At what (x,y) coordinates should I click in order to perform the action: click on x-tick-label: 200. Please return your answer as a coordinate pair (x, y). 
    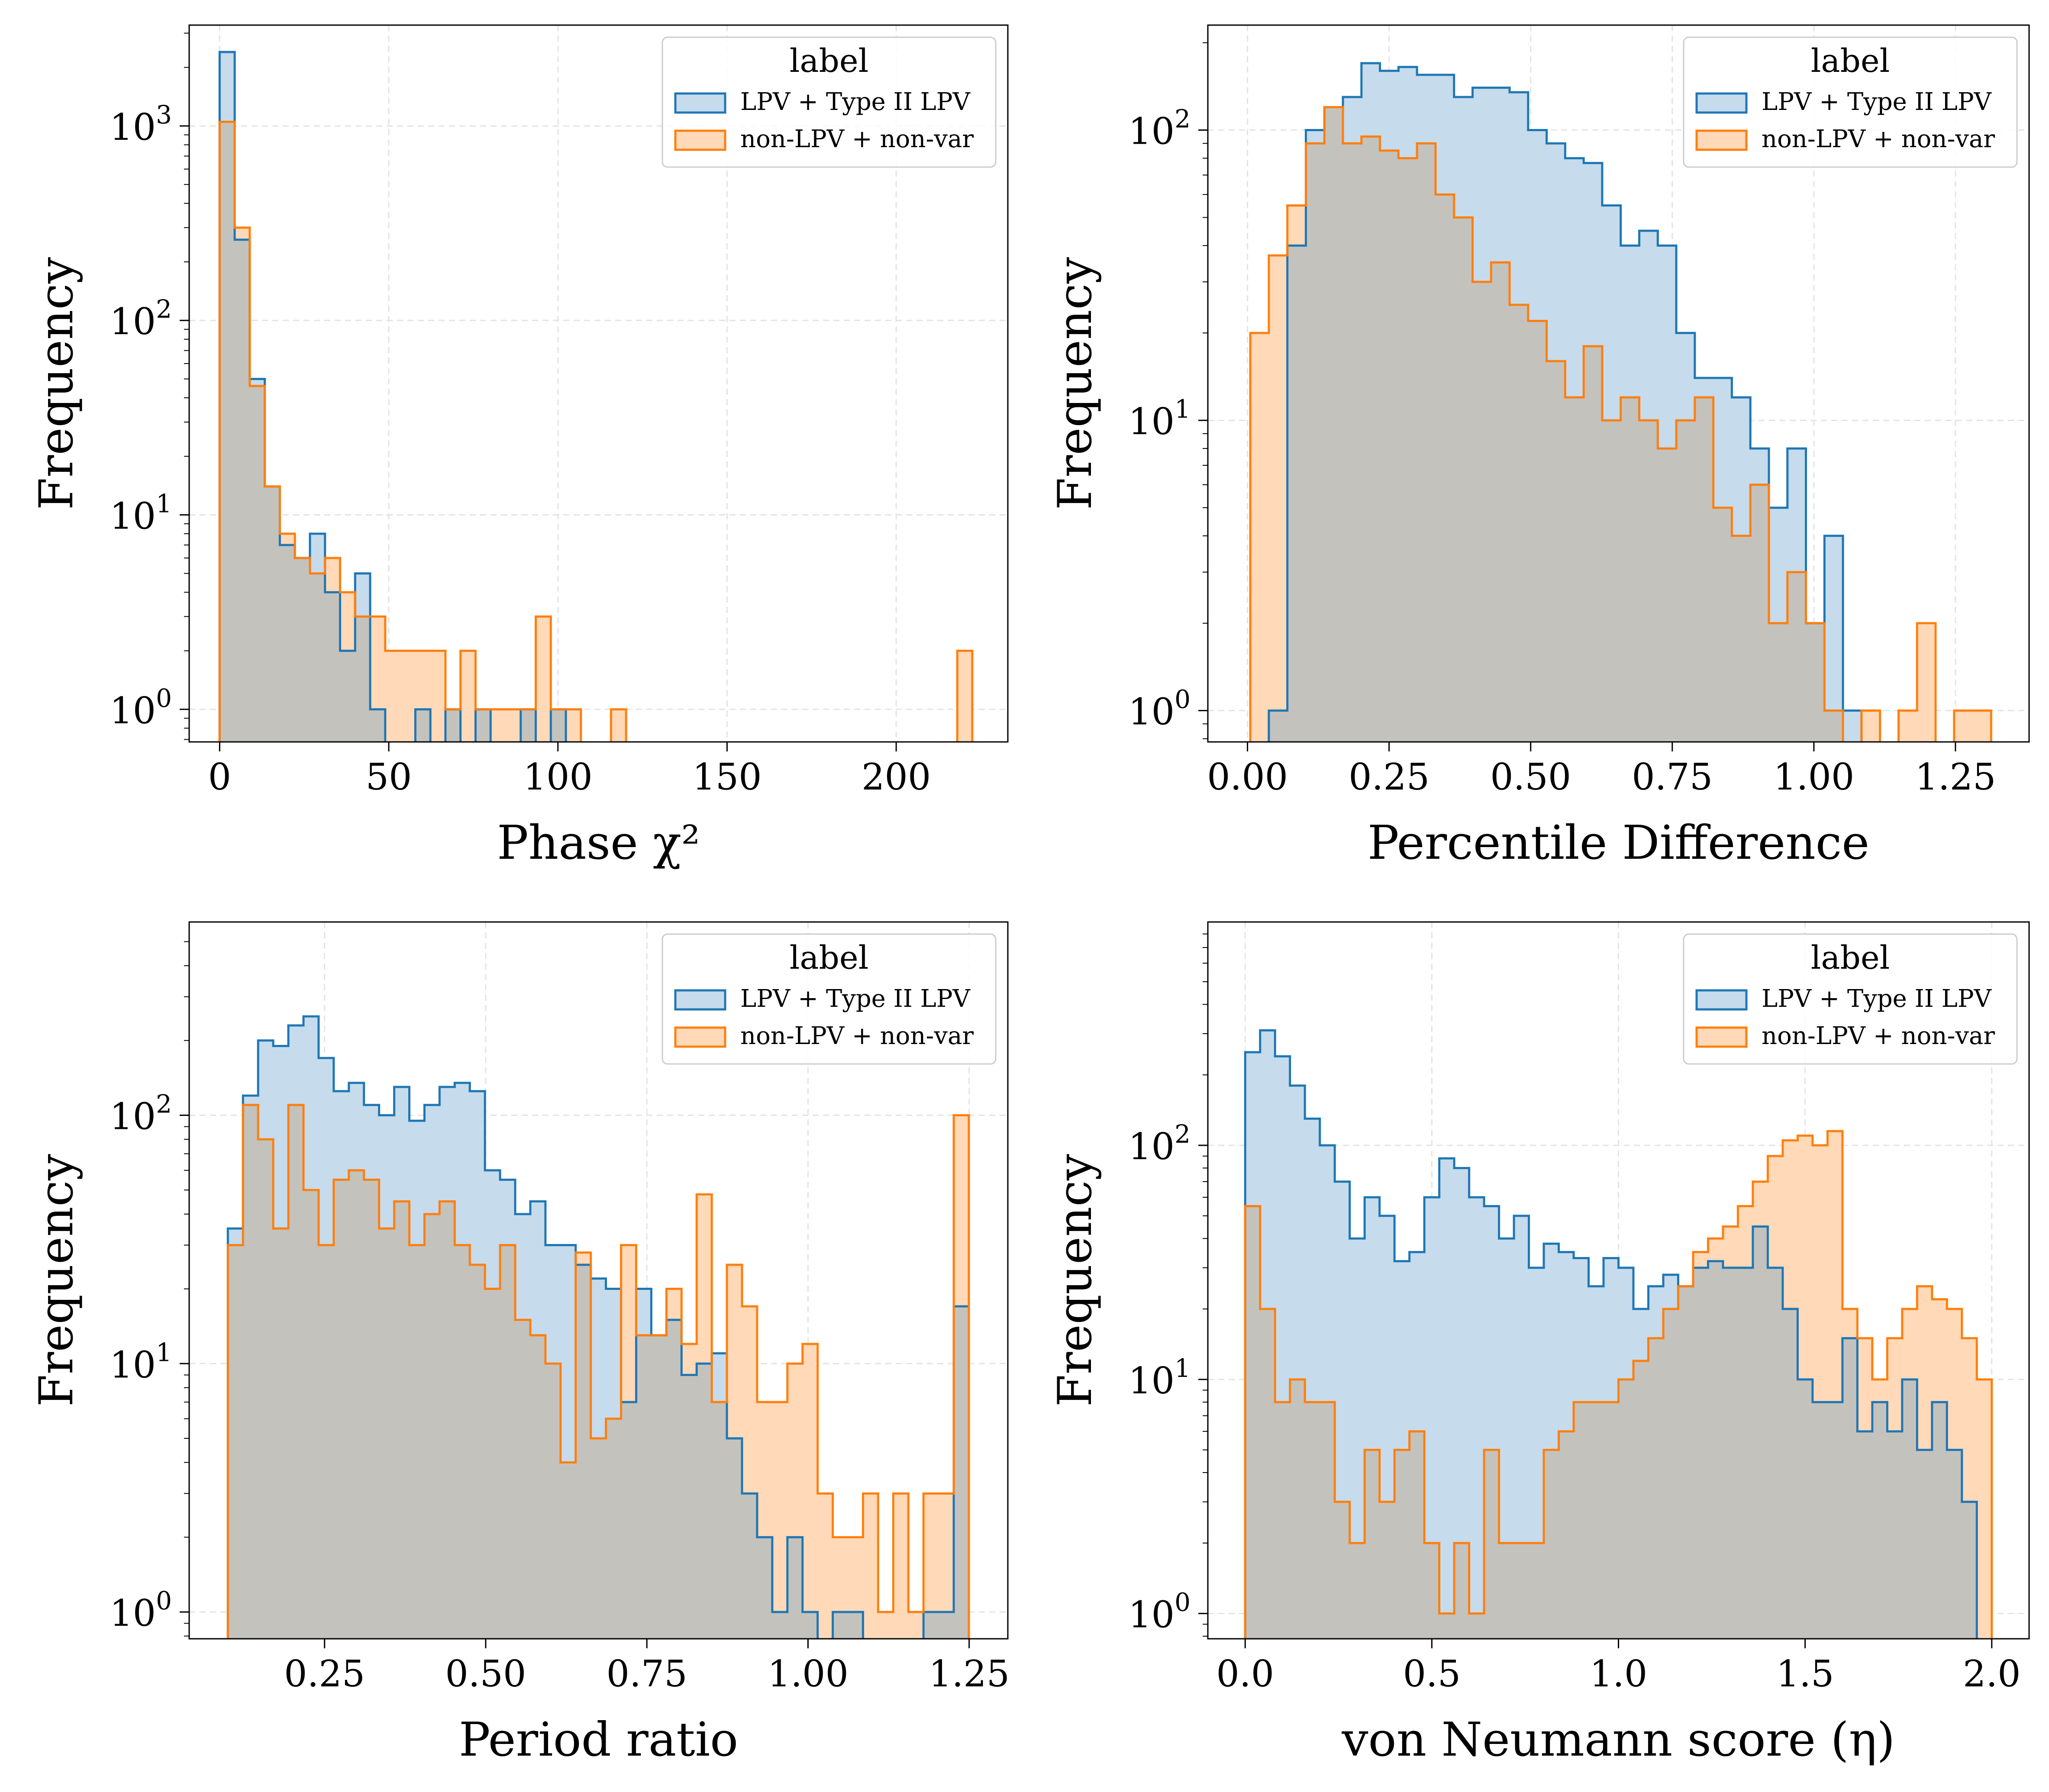
    Looking at the image, I should click on (896, 777).